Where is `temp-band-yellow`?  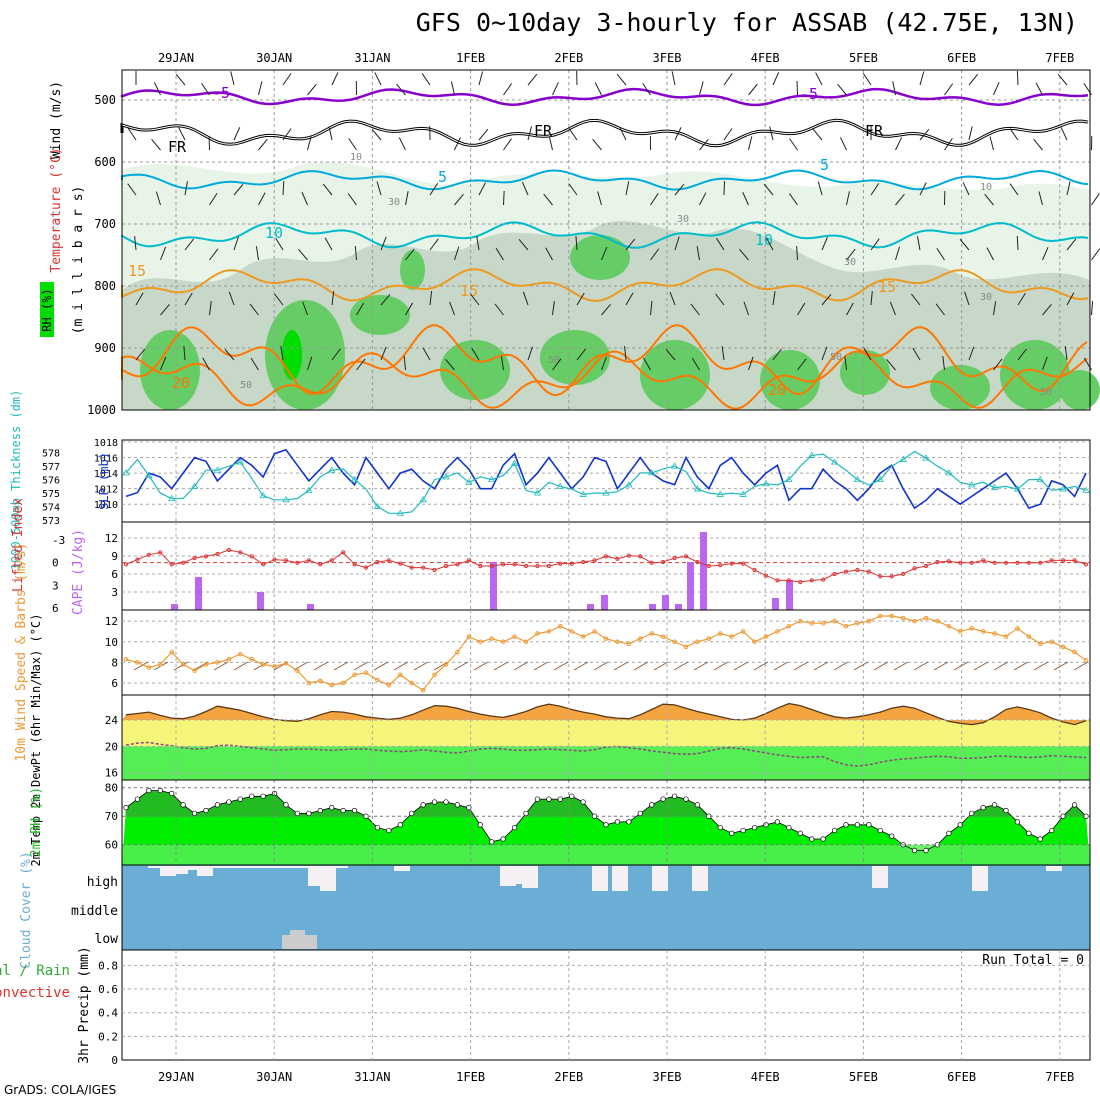
temp-band-yellow is located at coordinates (606, 733).